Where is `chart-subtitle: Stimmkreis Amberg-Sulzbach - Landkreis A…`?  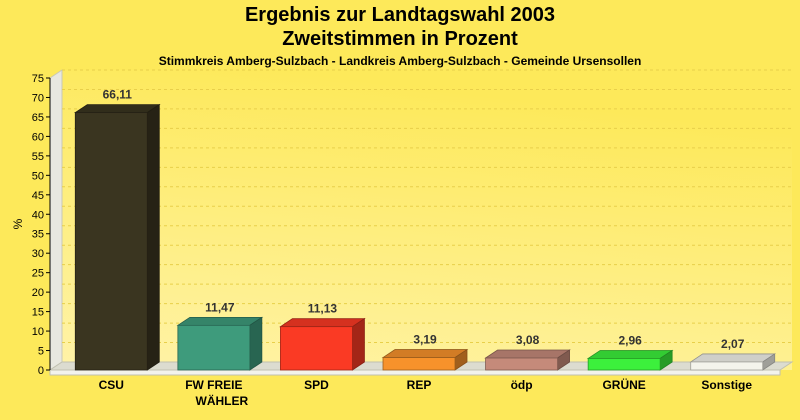
chart-subtitle: Stimmkreis Amberg-Sulzbach - Landkreis A… is located at coordinates (400, 61).